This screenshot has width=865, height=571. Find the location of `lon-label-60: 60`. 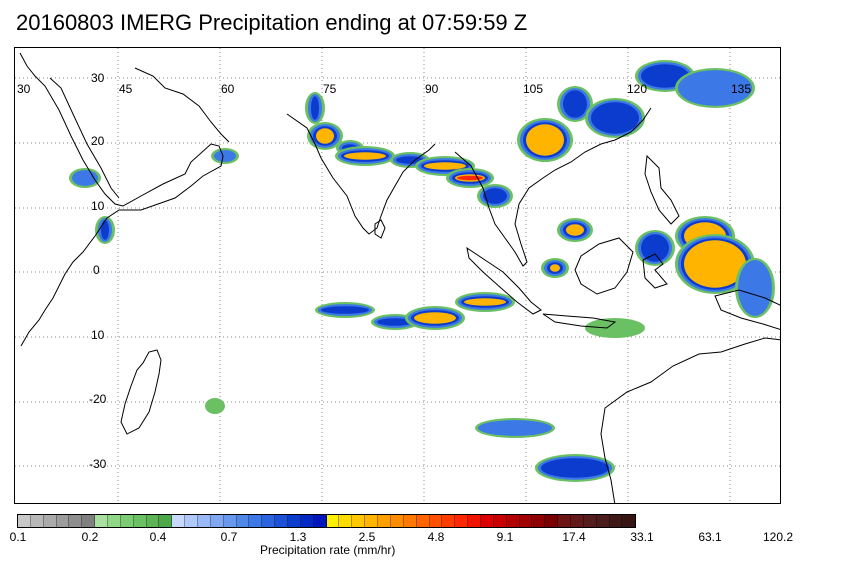

lon-label-60: 60 is located at coordinates (228, 89).